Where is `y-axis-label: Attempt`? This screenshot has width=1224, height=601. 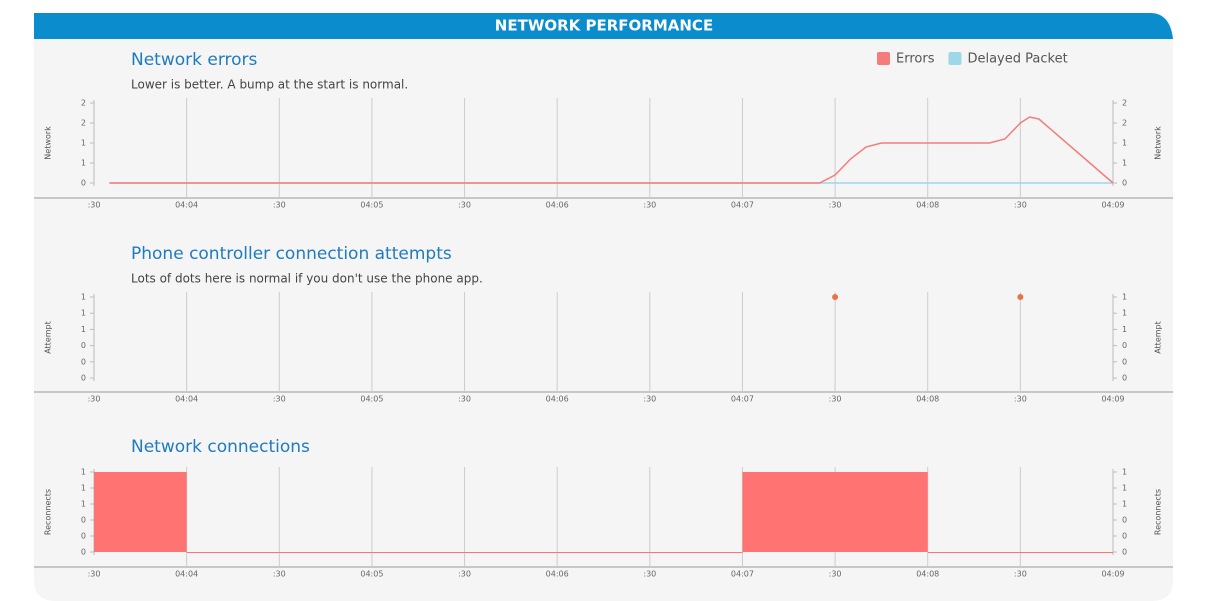 y-axis-label: Attempt is located at coordinates (48, 337).